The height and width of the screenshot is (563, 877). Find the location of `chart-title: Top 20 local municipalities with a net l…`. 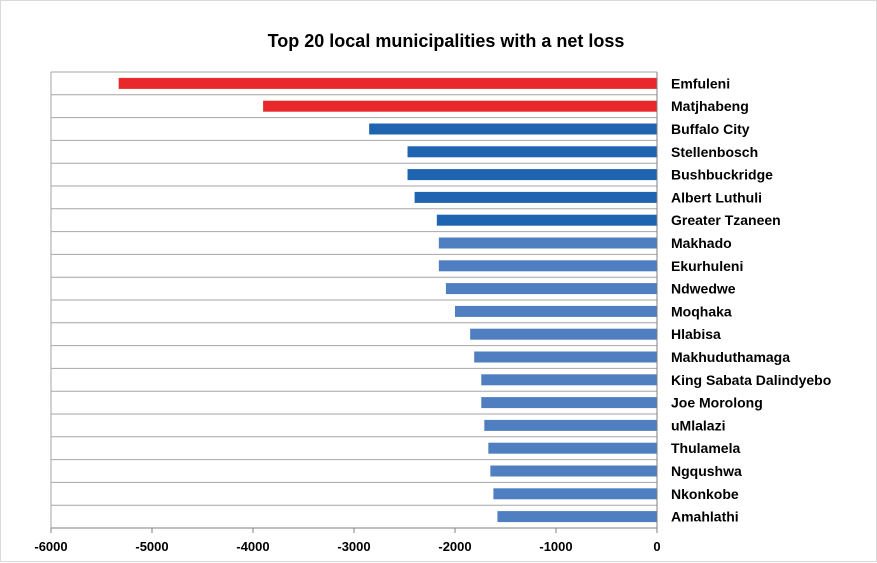

chart-title: Top 20 local municipalities with a net l… is located at coordinates (446, 41).